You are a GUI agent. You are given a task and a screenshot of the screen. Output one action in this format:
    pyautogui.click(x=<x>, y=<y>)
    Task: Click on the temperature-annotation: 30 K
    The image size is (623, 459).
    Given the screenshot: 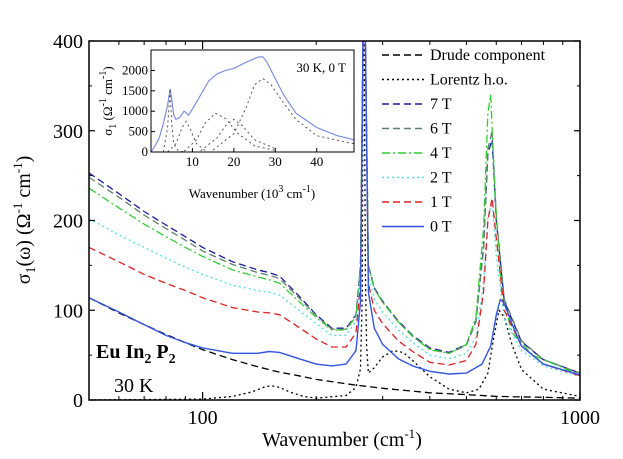 What is the action you would take?
    pyautogui.click(x=134, y=386)
    